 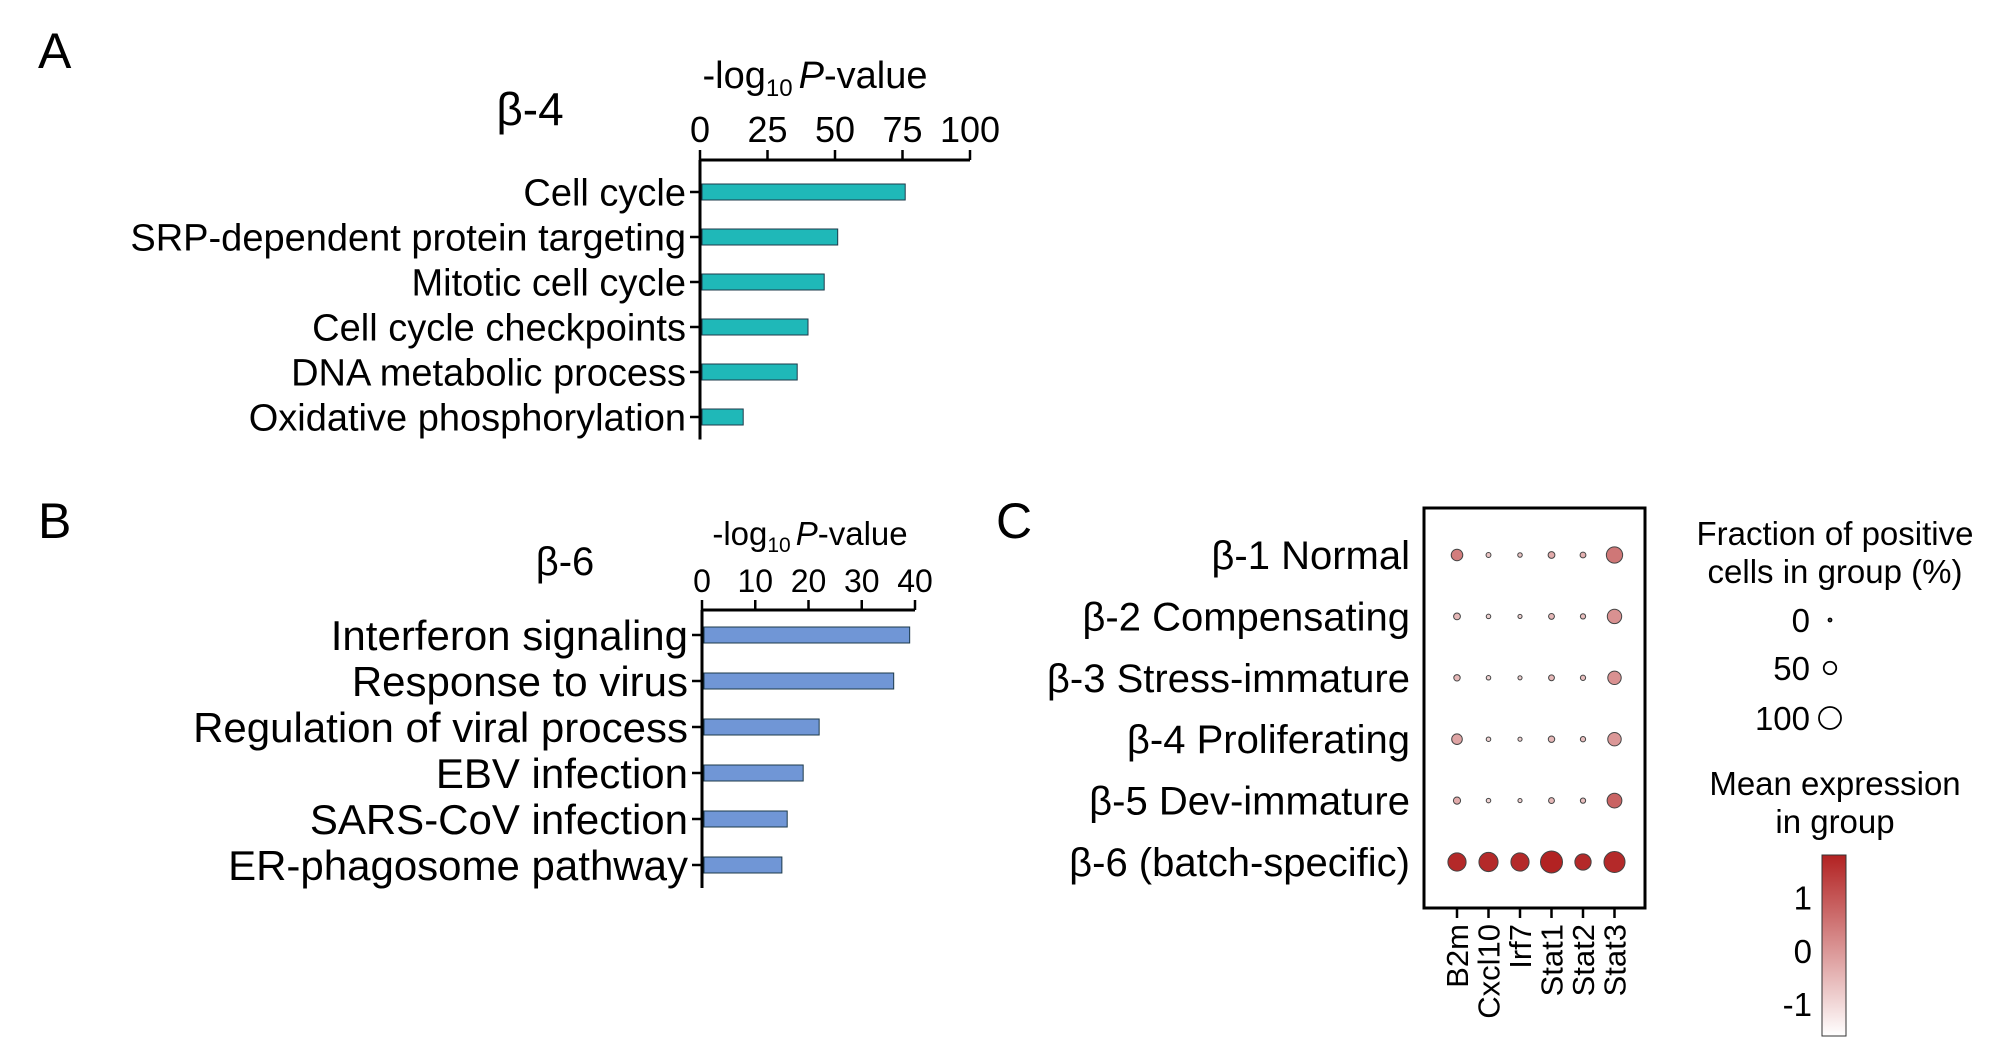 What do you see at coordinates (835, 129) in the screenshot?
I see `x-tick-label: 50` at bounding box center [835, 129].